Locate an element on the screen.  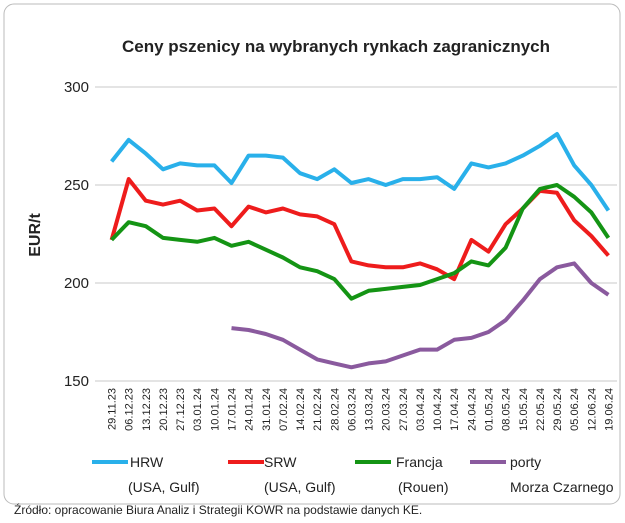
x-tick-label: 01.05.24 is located at coordinates (490, 409).